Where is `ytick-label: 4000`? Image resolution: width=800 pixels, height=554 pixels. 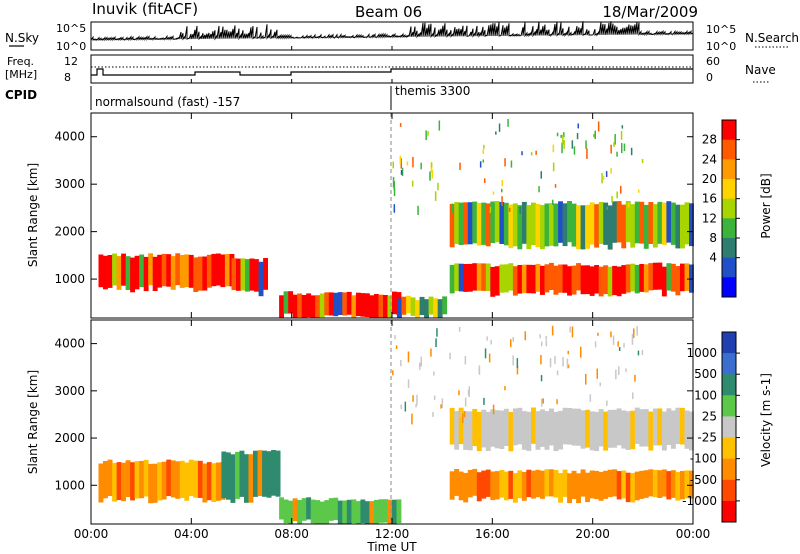 ytick-label: 4000 is located at coordinates (69, 137).